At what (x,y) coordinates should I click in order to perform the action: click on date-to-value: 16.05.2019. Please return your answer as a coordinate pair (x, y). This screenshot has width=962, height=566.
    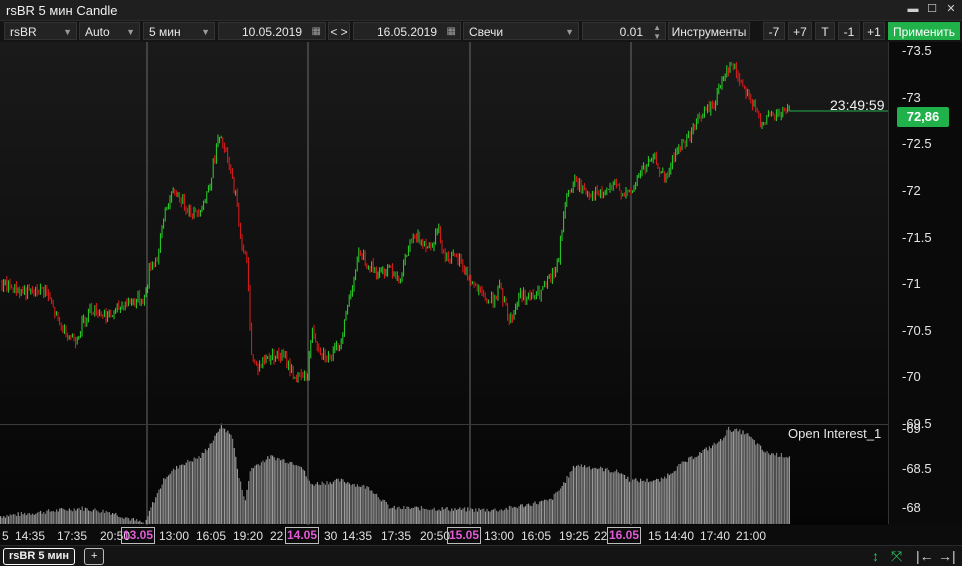
    Looking at the image, I should click on (407, 32).